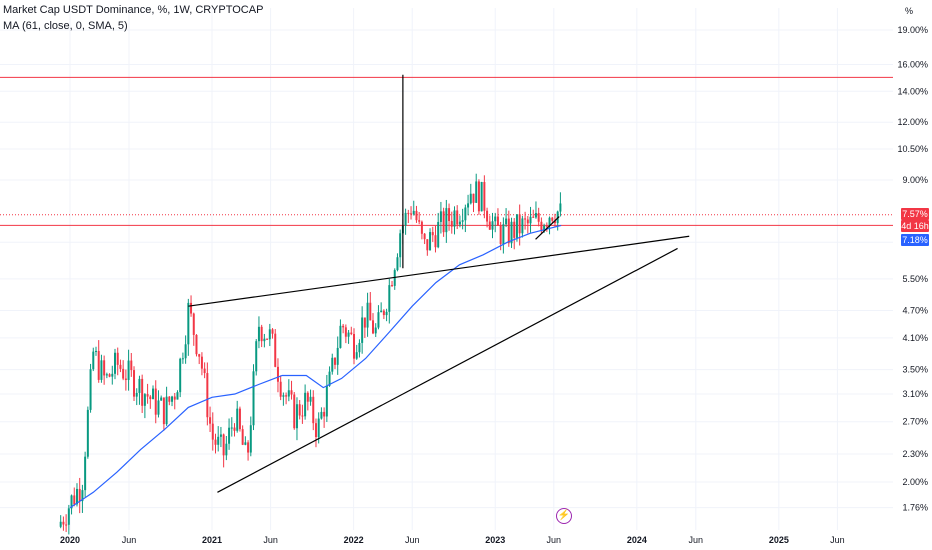 The image size is (932, 550). I want to click on x-tick-label: 2024, so click(637, 540).